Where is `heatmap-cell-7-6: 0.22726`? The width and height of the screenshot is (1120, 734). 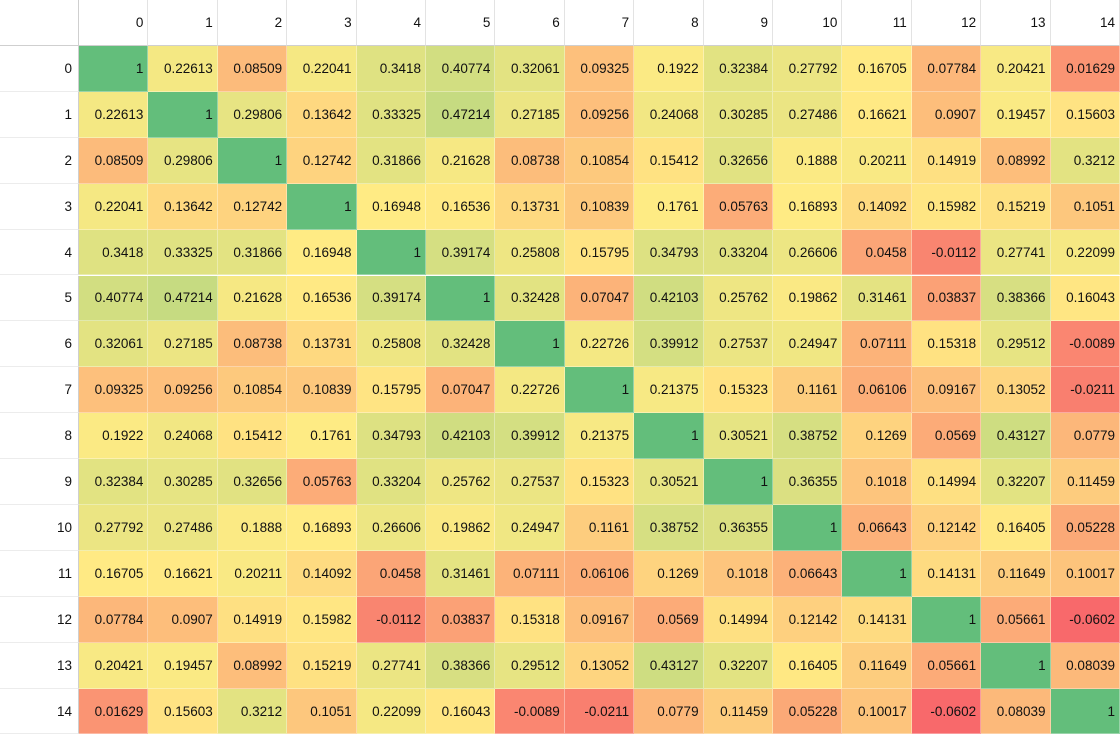 heatmap-cell-7-6: 0.22726 is located at coordinates (530, 390).